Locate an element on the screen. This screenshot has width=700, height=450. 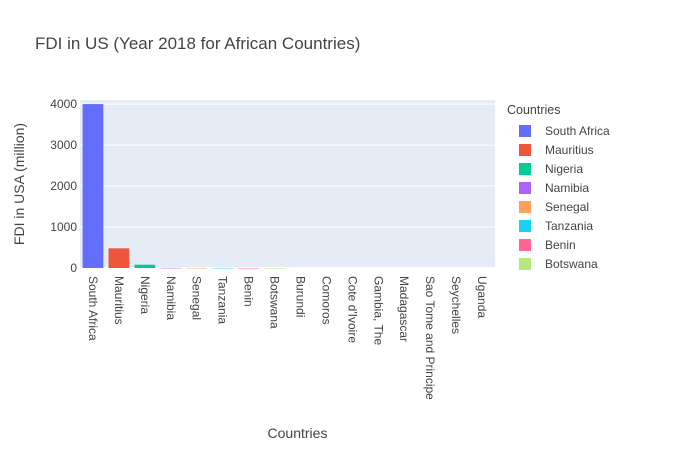
y-axis-ticks: 0 1000 2000 3000 4000 is located at coordinates (63, 186).